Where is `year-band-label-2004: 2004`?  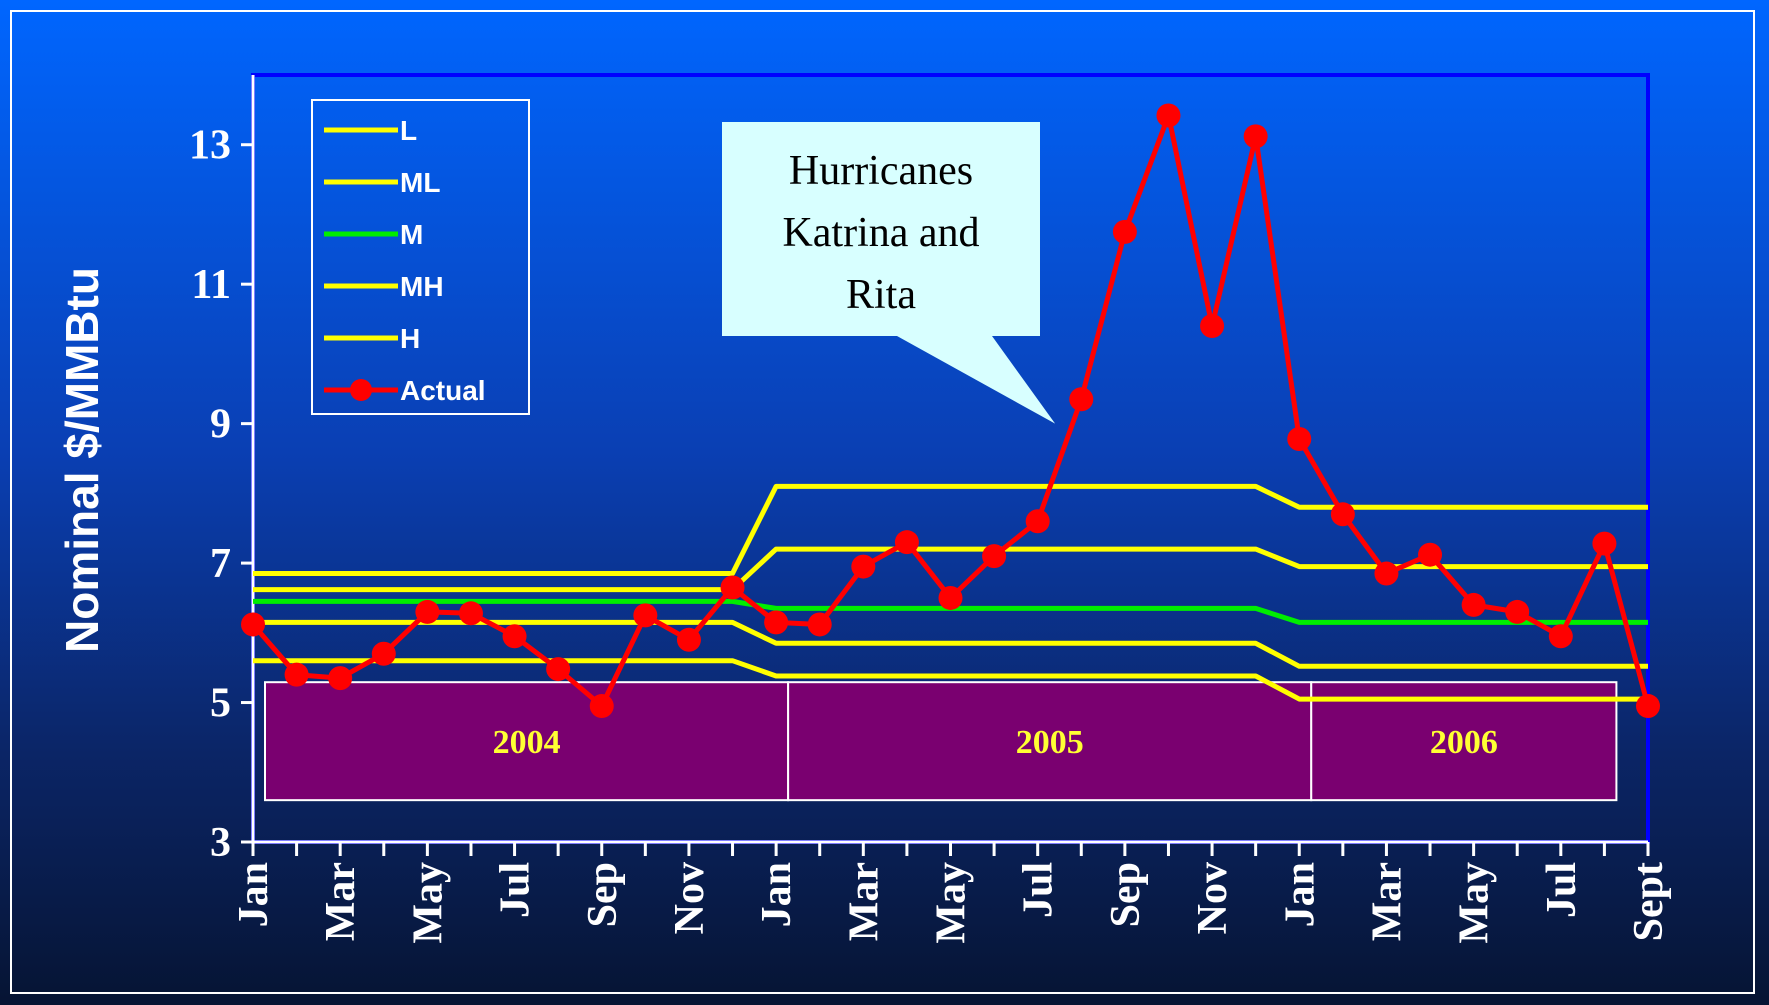
year-band-label-2004: 2004 is located at coordinates (527, 742).